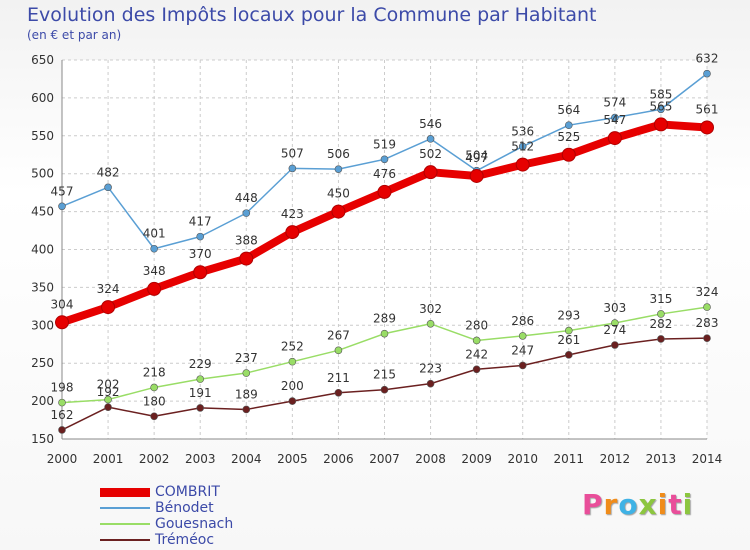 The height and width of the screenshot is (550, 750). What do you see at coordinates (292, 459) in the screenshot?
I see `x-tick-label: 2005` at bounding box center [292, 459].